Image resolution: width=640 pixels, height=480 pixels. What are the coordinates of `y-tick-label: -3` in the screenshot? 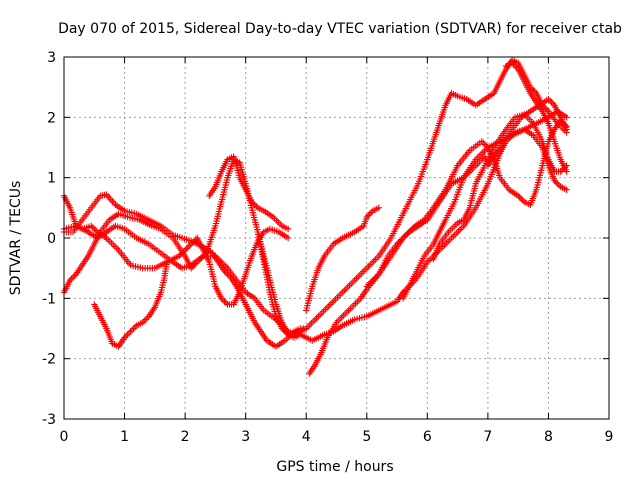 It's located at (49, 420).